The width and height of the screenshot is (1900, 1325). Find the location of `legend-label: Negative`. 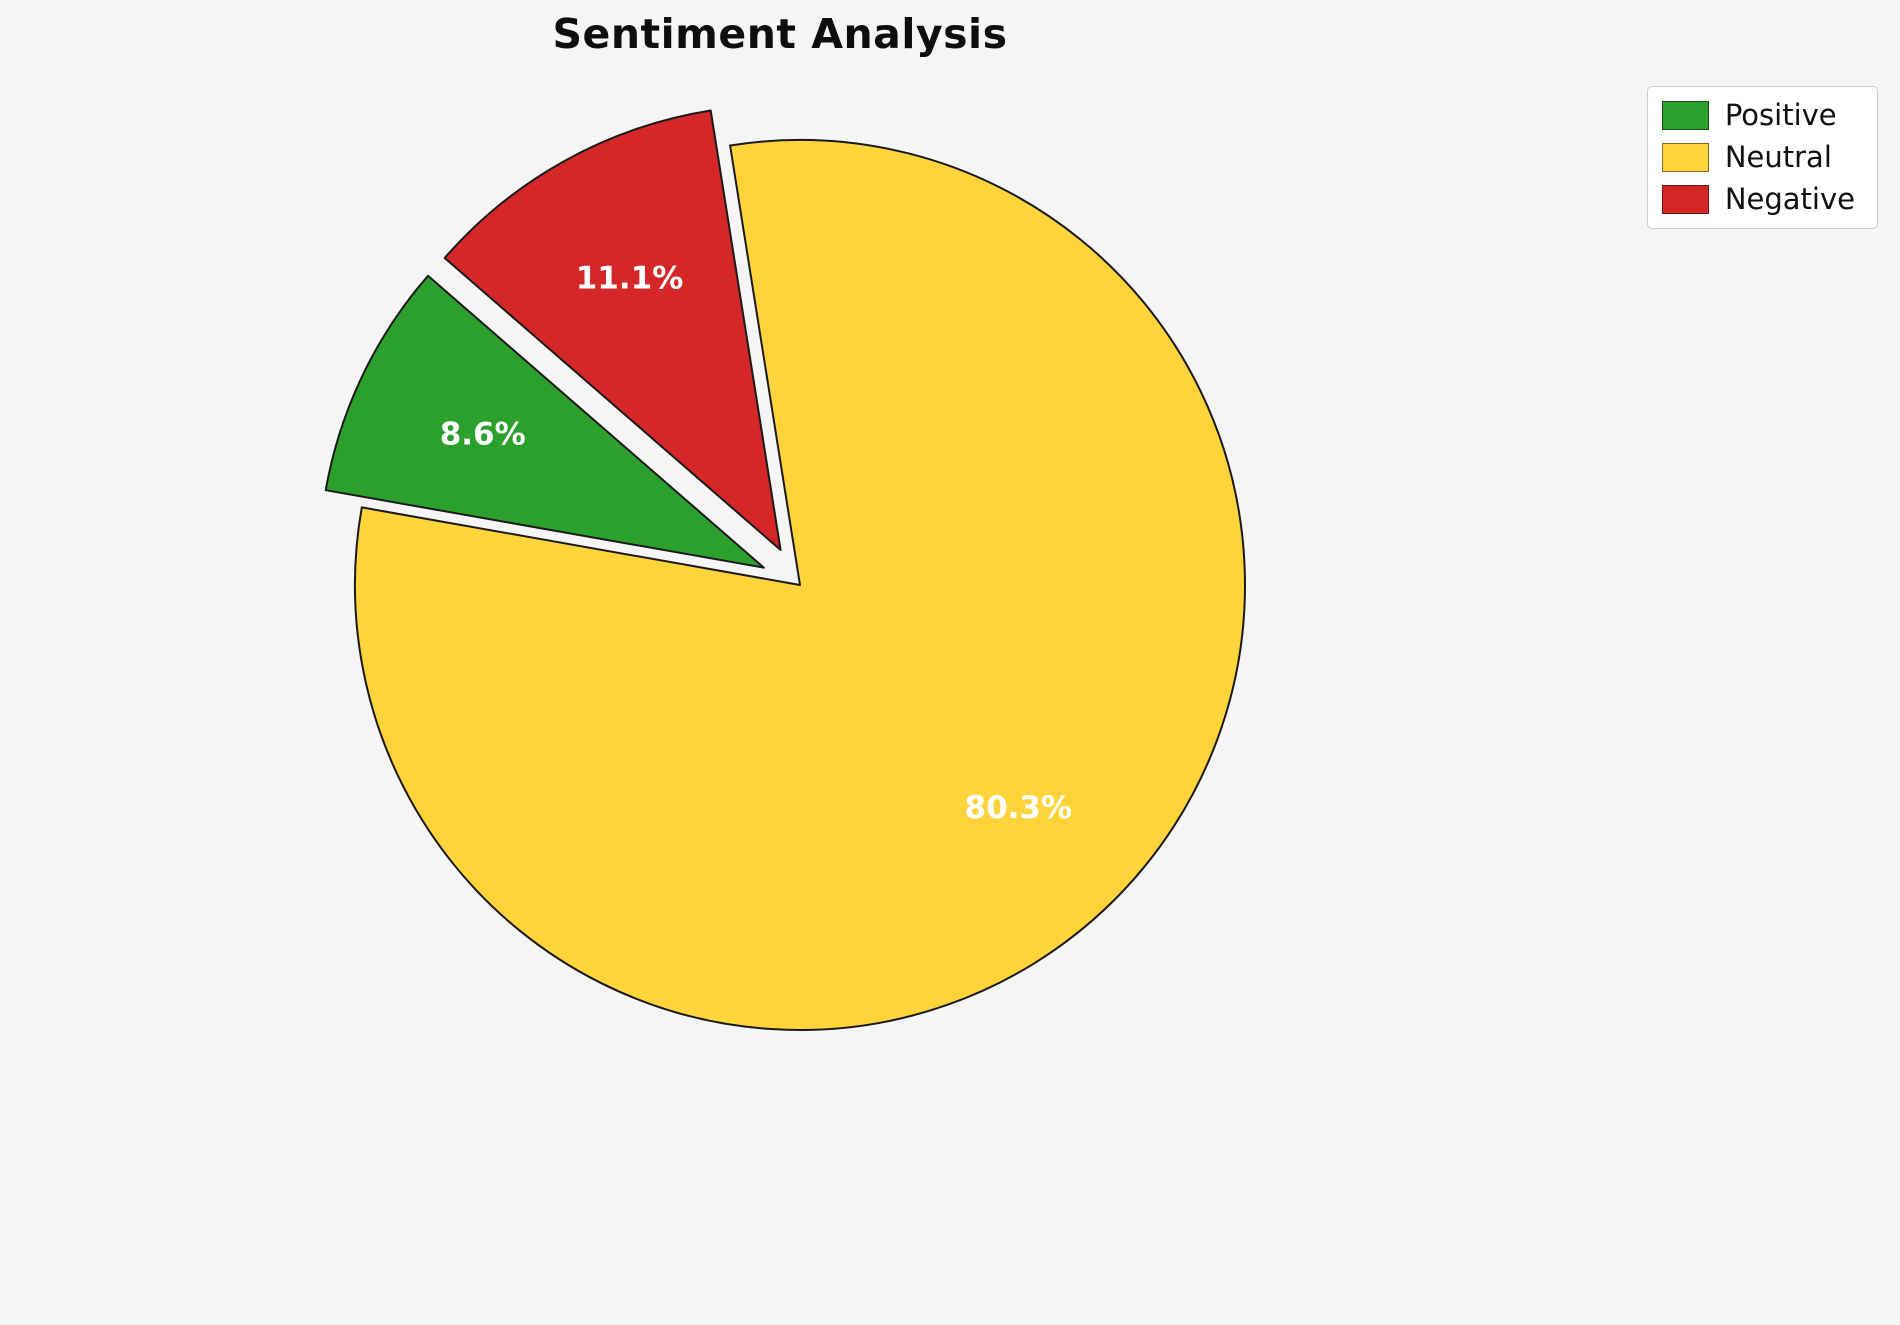

legend-label: Negative is located at coordinates (1789, 199).